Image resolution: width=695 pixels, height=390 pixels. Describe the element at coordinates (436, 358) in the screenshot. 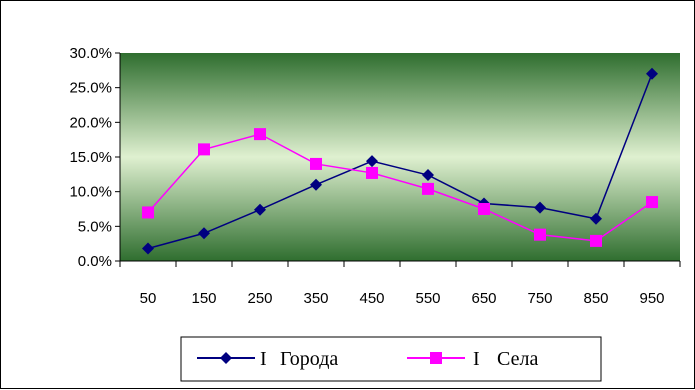

I see `legend-square-marker` at that location.